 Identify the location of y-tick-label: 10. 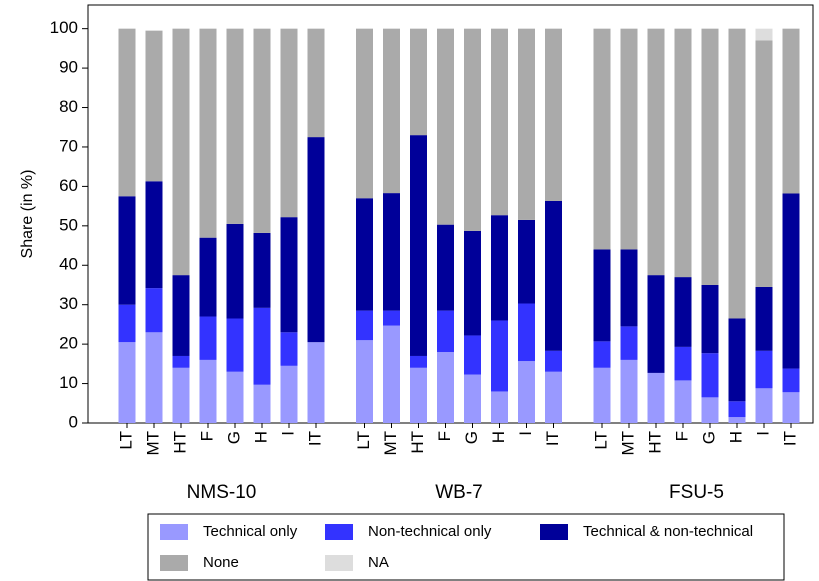
(68, 382).